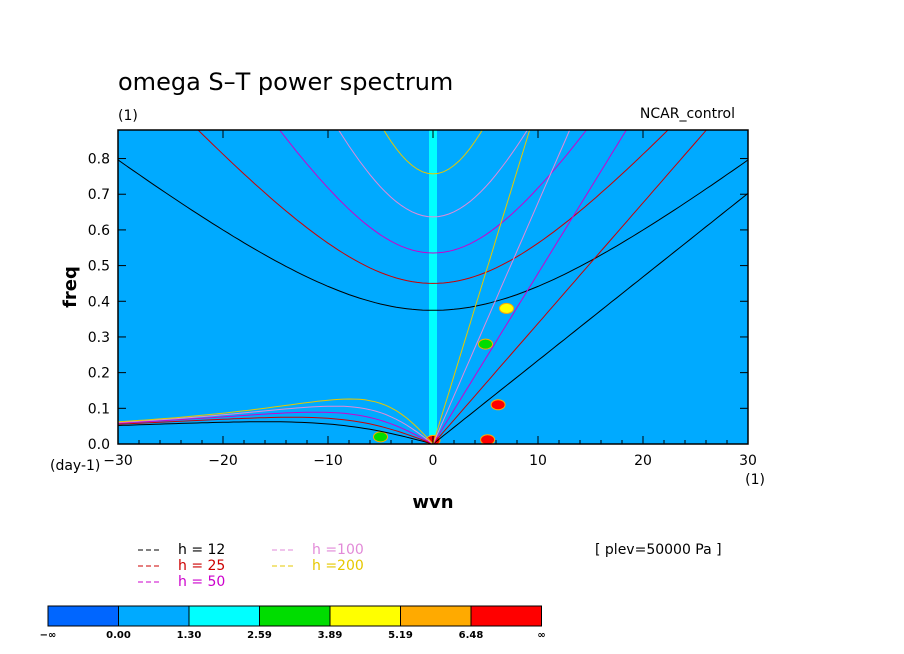  Describe the element at coordinates (748, 461) in the screenshot. I see `x-tick-label: 30` at that location.